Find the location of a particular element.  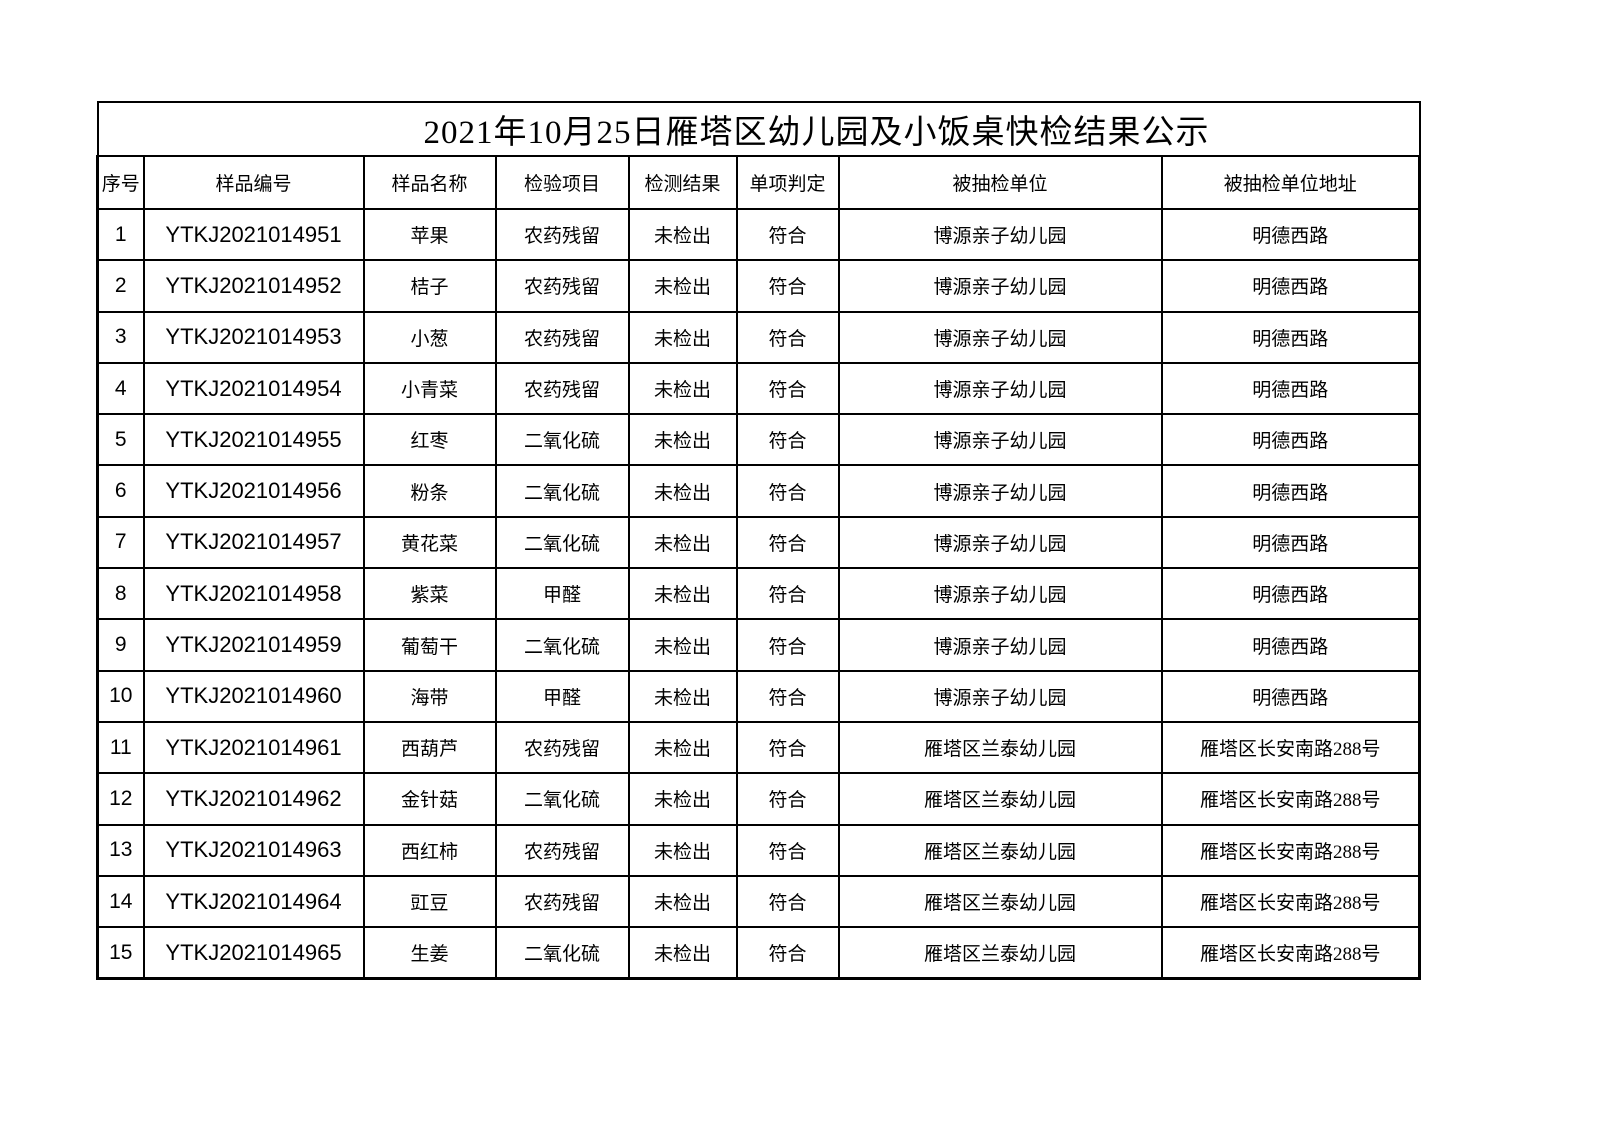

table-row: 5 YTKJ2021014955 红枣 二氧化硫 未检出 符合 博源亲子幼儿园 明德西路 is located at coordinates (758, 440).